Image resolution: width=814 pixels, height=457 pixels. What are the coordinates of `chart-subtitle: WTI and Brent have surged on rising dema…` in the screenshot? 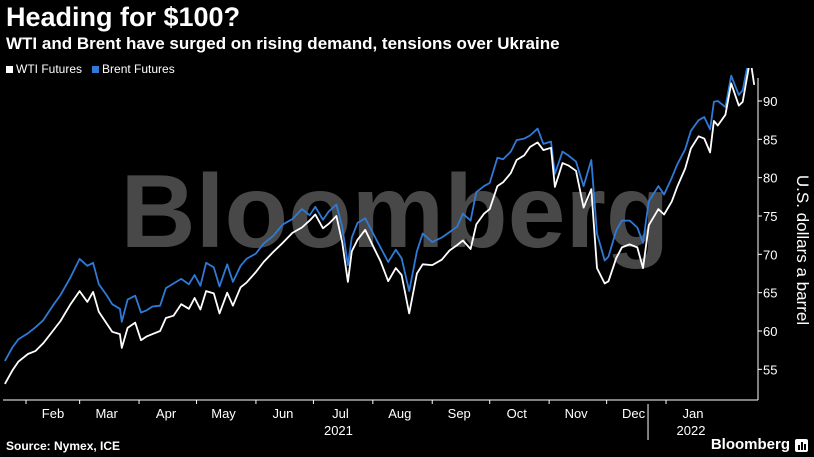 It's located at (283, 43).